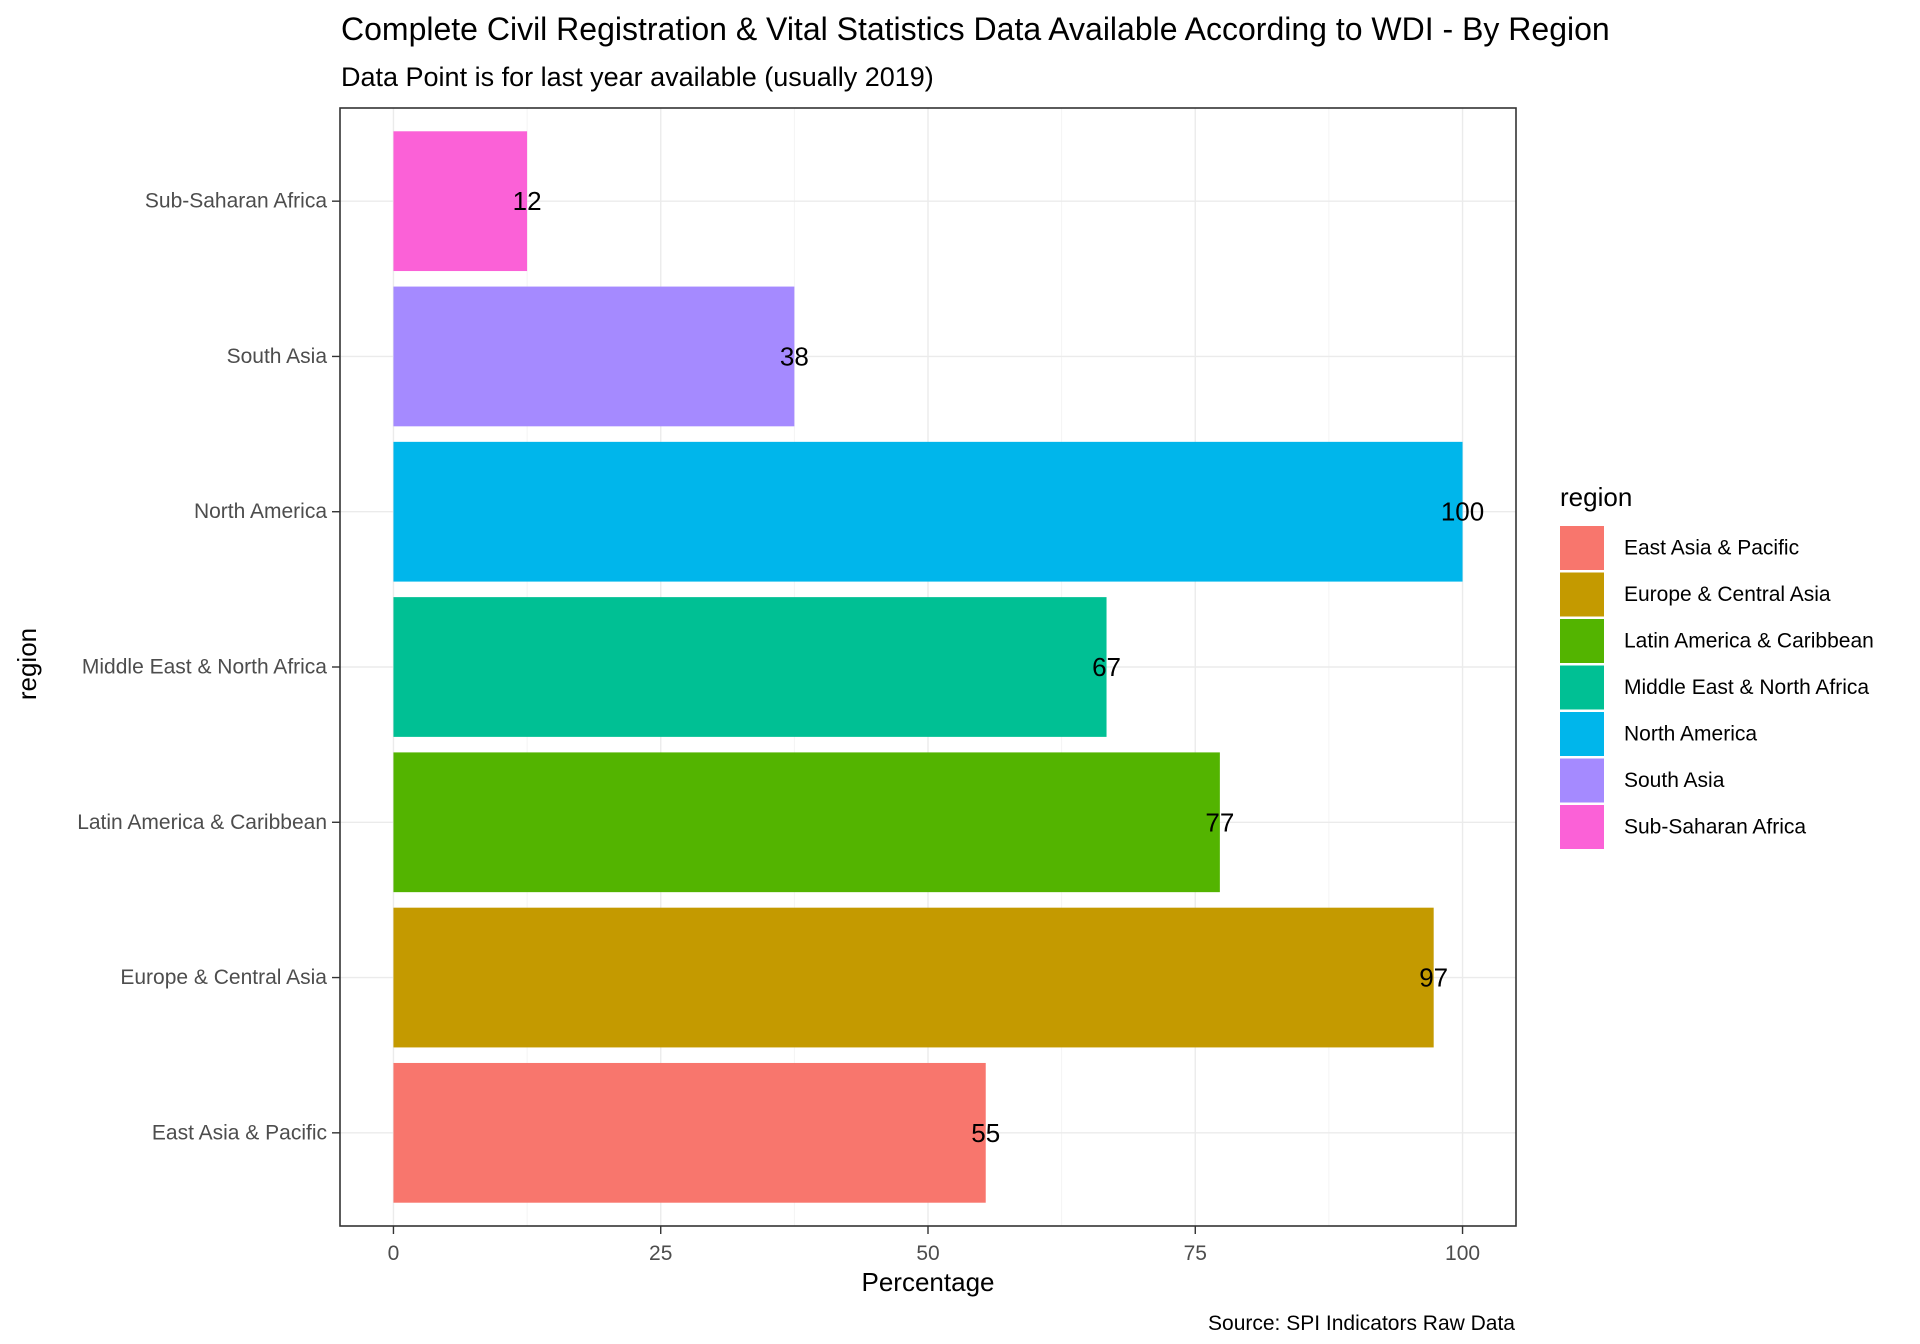 The height and width of the screenshot is (1344, 1920). Describe the element at coordinates (1106, 667) in the screenshot. I see `data-label: 67` at that location.